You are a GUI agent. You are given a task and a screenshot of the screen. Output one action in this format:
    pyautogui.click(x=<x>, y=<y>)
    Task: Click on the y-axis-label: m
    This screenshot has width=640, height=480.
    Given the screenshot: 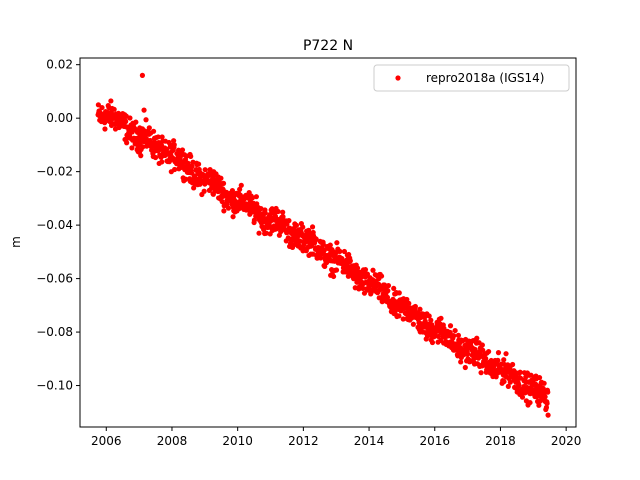 What is the action you would take?
    pyautogui.click(x=16, y=242)
    